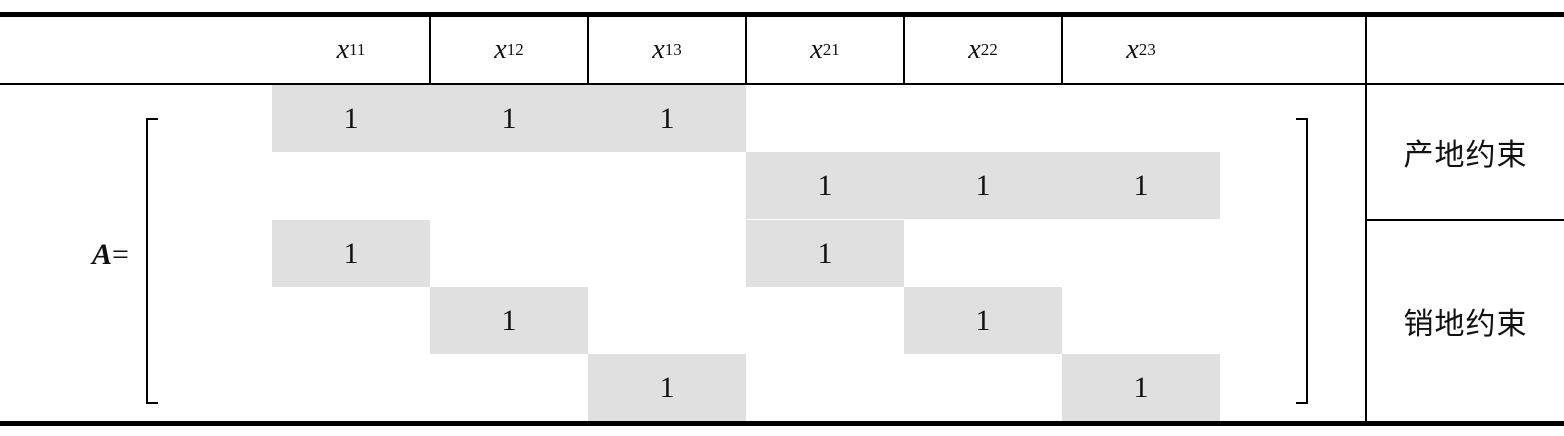 This screenshot has width=1564, height=436. I want to click on column-header: x 13, so click(667, 50).